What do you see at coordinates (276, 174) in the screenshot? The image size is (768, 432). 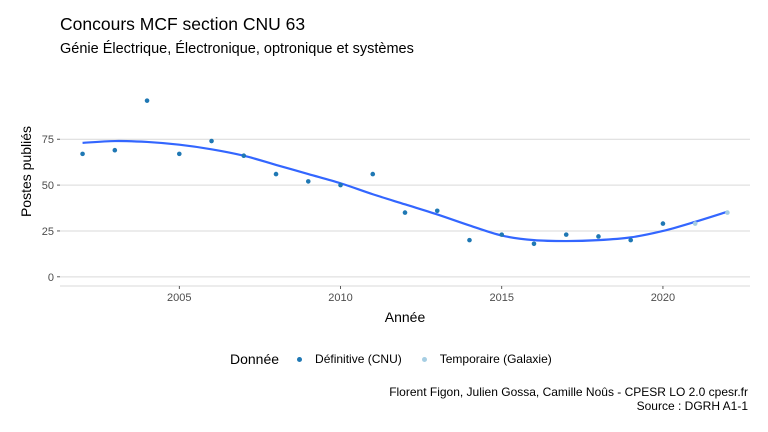 I see `point-2008` at bounding box center [276, 174].